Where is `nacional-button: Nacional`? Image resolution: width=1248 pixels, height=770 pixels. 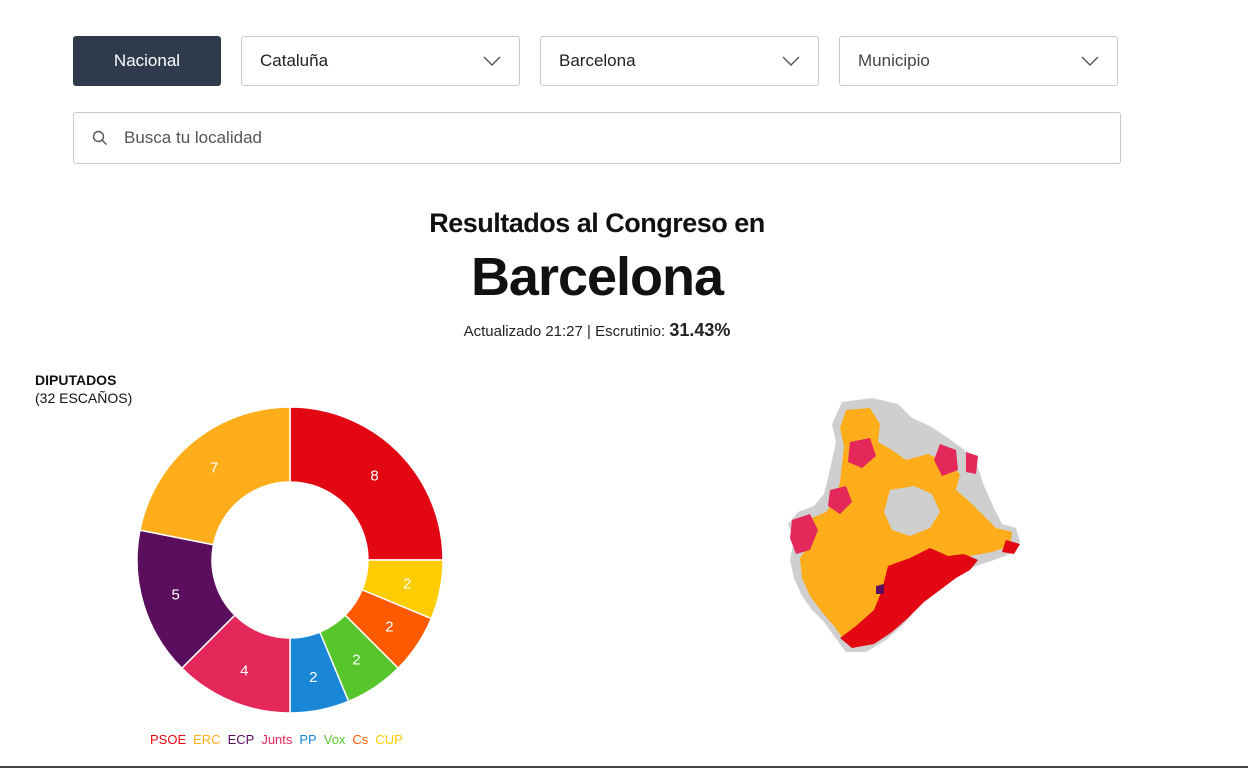
nacional-button: Nacional is located at coordinates (147, 61).